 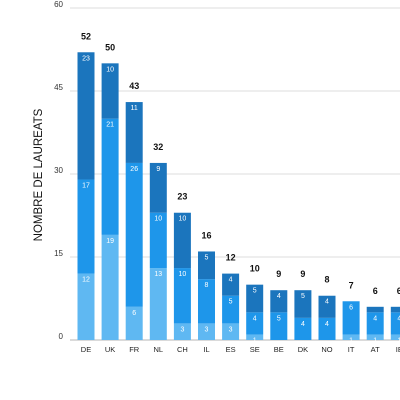 I want to click on bar-total-label: 52, so click(x=86, y=36).